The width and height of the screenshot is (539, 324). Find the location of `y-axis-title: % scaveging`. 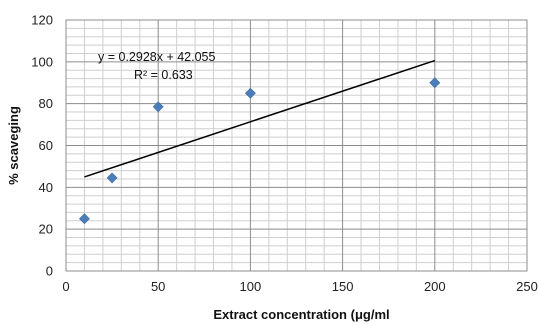

y-axis-title: % scaveging is located at coordinates (13, 145).